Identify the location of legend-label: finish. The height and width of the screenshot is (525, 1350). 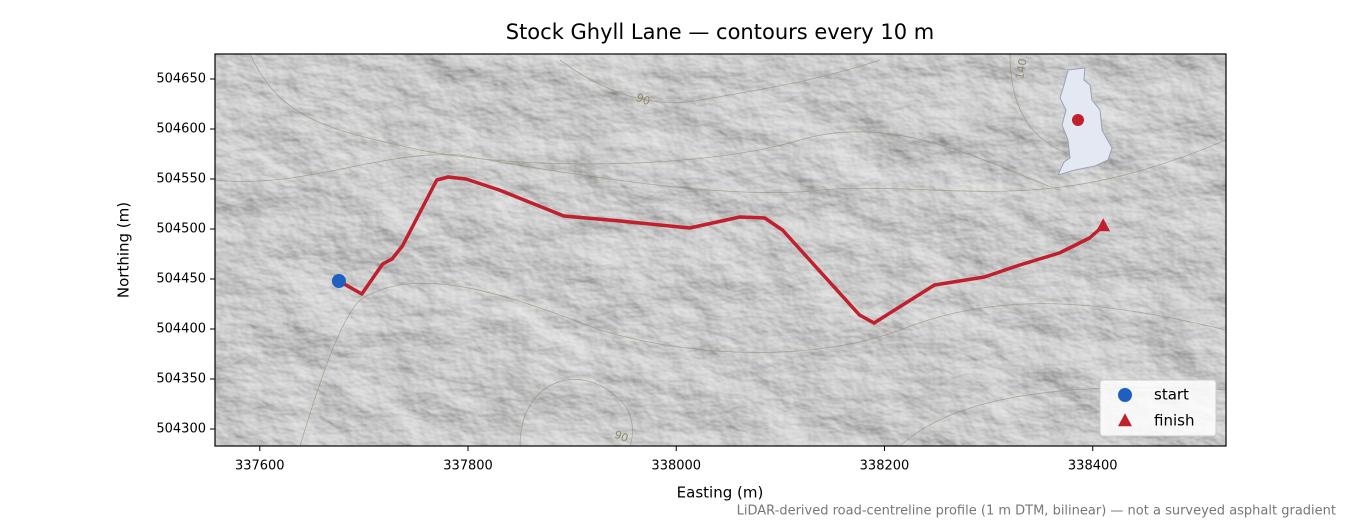
(1174, 421).